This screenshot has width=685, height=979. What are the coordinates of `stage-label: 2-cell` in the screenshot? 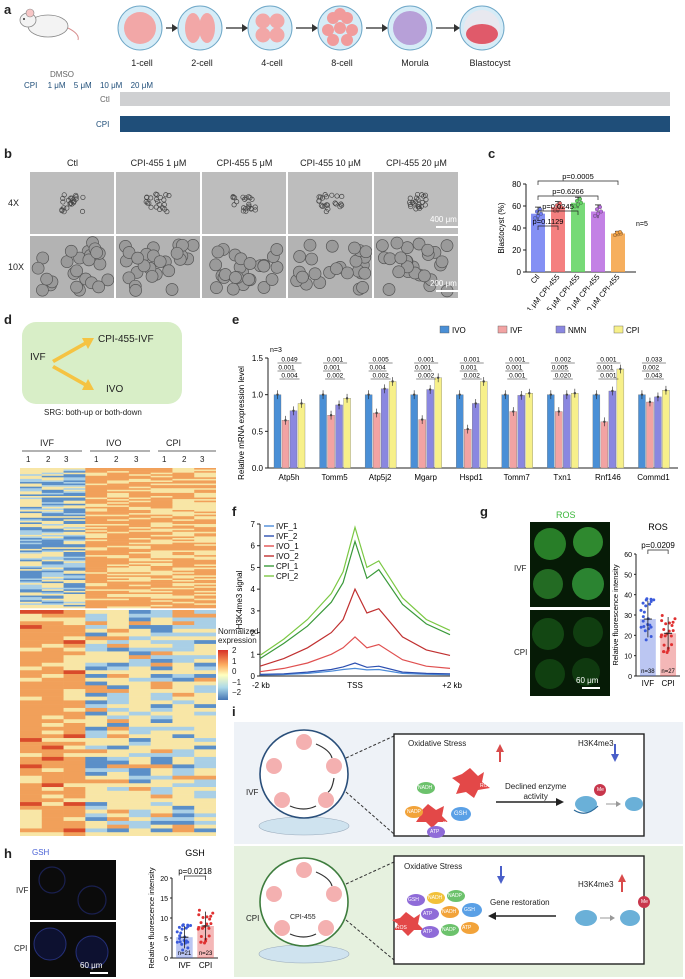 It's located at (202, 63).